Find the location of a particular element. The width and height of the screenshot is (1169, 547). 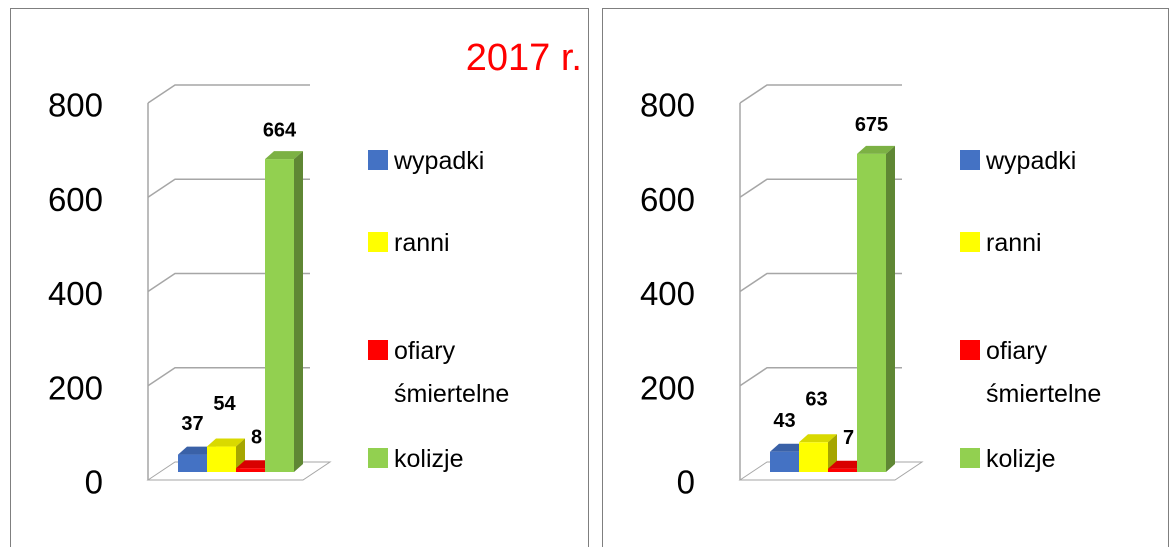

data-label: 7 is located at coordinates (848, 438).